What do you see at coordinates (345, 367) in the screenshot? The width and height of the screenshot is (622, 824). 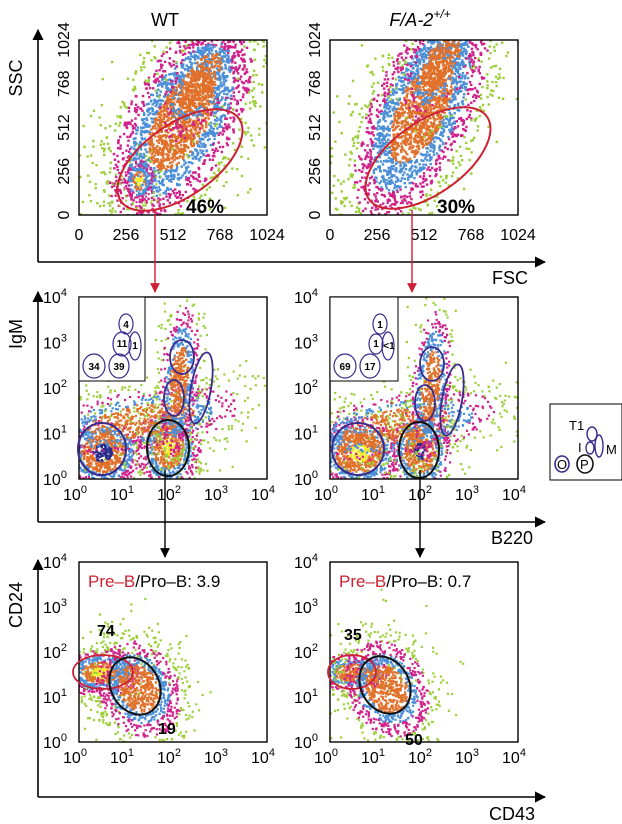 I see `inset-value-d-fa2: 69` at bounding box center [345, 367].